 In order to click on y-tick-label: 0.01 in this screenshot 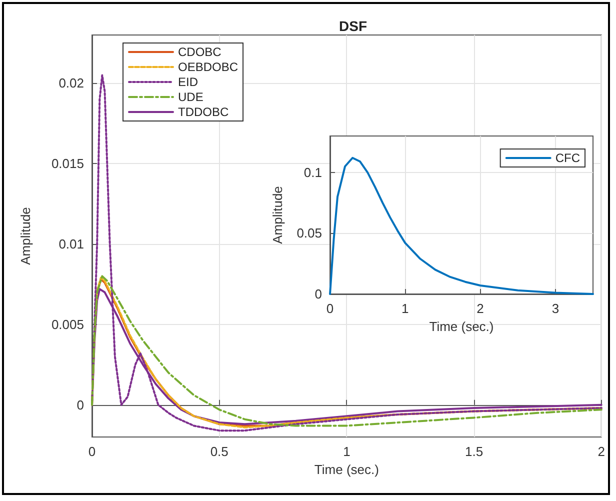, I will do `click(71, 244)`.